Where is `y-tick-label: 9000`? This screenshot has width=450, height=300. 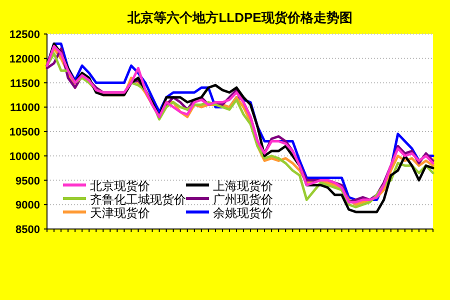 y-tick-label: 9000 is located at coordinates (28, 206).